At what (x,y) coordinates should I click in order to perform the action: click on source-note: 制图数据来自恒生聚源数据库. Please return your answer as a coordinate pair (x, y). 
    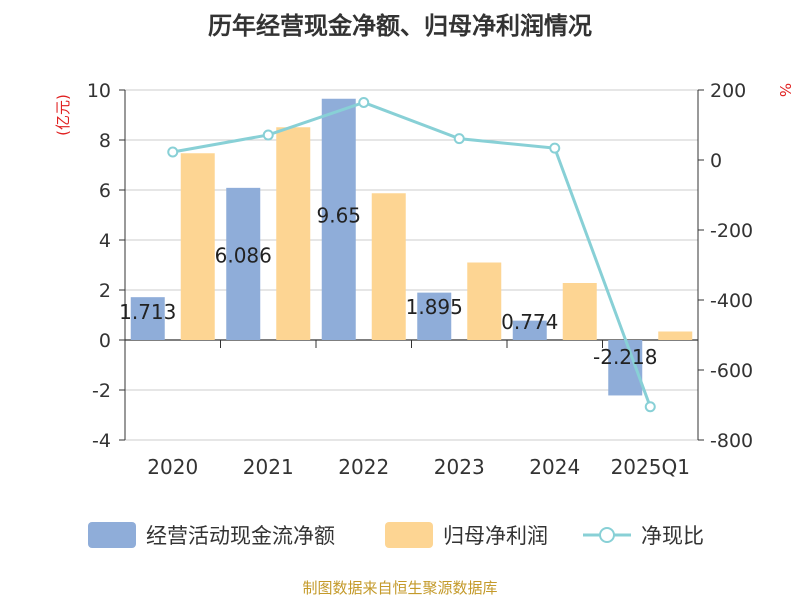
    Looking at the image, I should click on (399, 588).